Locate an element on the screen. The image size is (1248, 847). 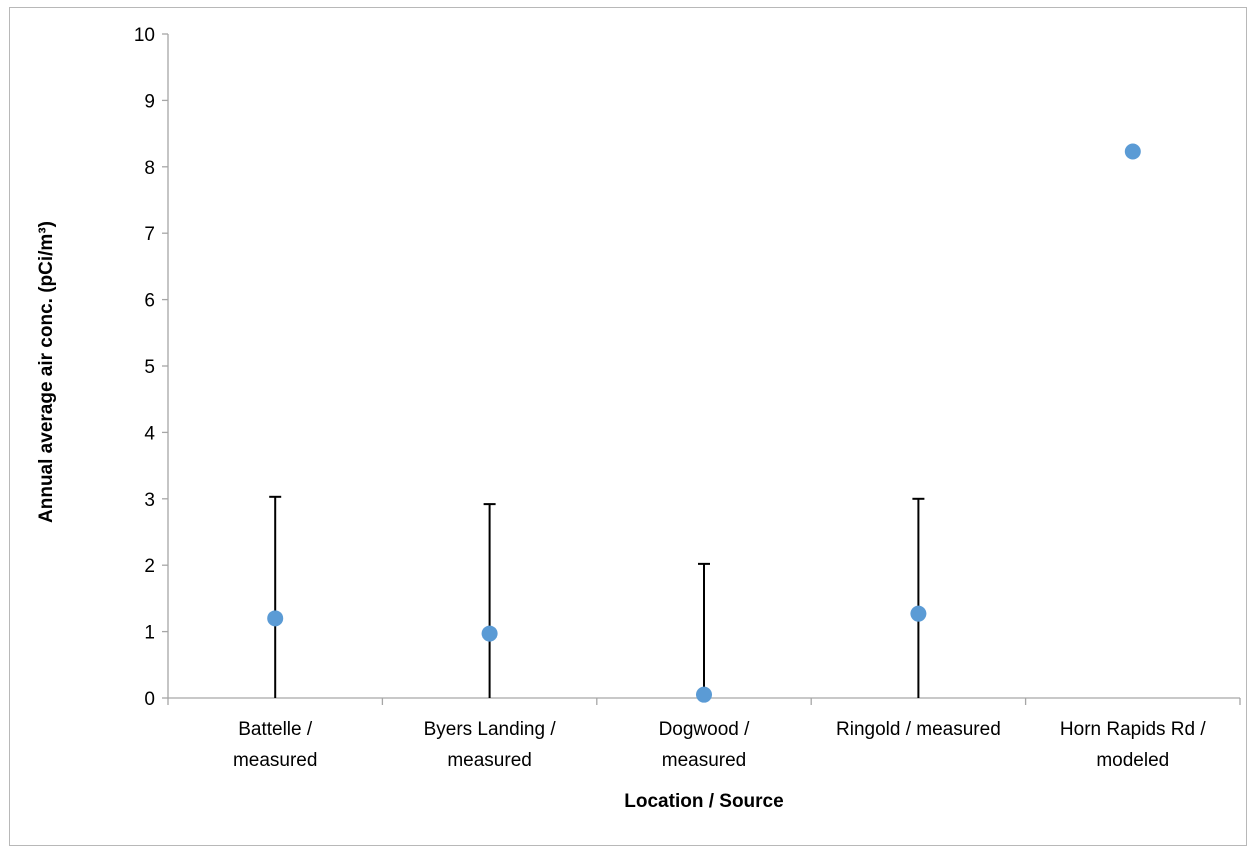
x-category-label: Ringold / measured is located at coordinates (918, 729).